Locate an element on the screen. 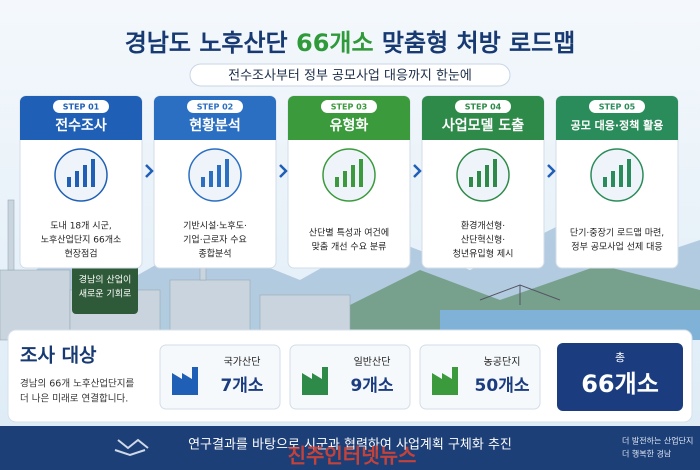 This screenshot has height=470, width=700. target-title: 조사 대상 is located at coordinates (58, 356).